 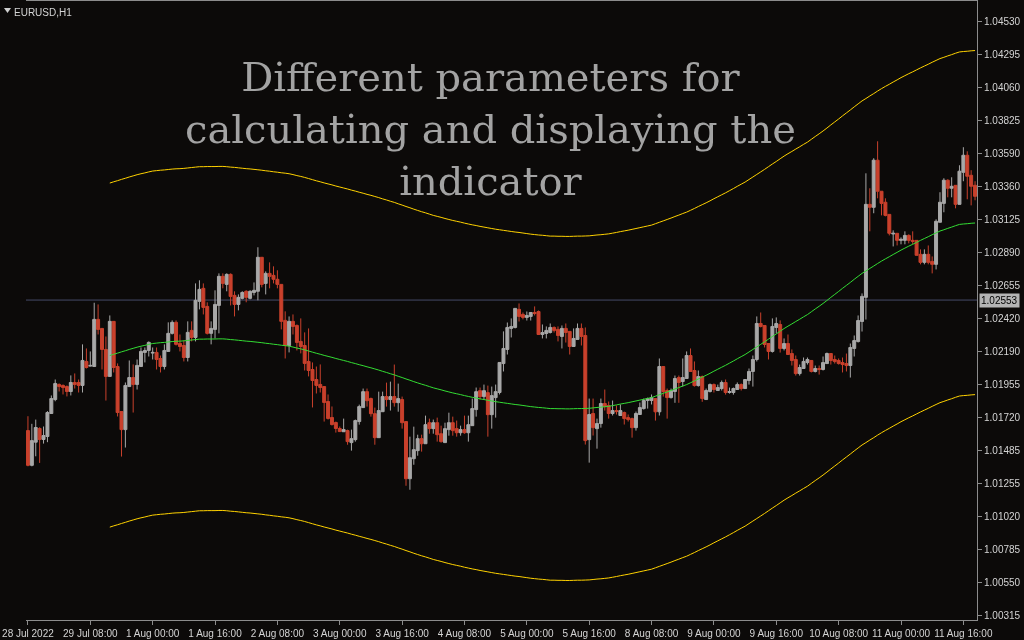 I want to click on annotation: Different parameters for calculating and displaying the indicator, so click(x=490, y=129).